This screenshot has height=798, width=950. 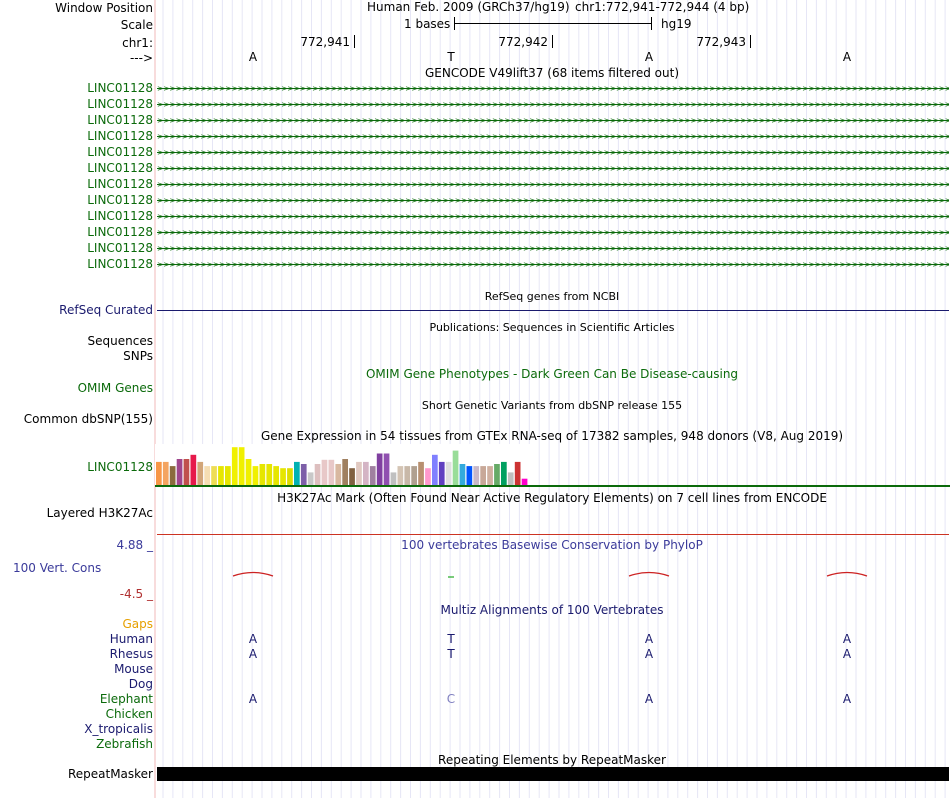 What do you see at coordinates (126, 699) in the screenshot?
I see `multiz-species-label: Elephant` at bounding box center [126, 699].